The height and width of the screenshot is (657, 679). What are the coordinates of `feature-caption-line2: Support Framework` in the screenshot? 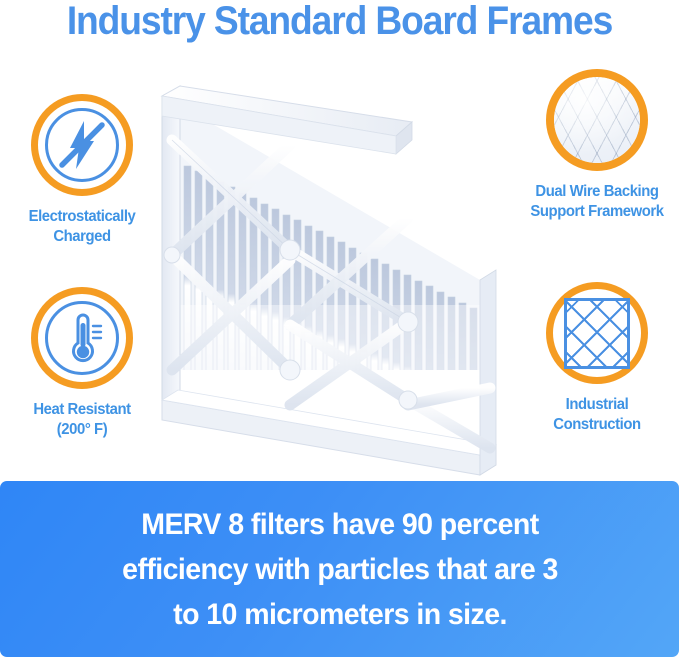 It's located at (597, 211).